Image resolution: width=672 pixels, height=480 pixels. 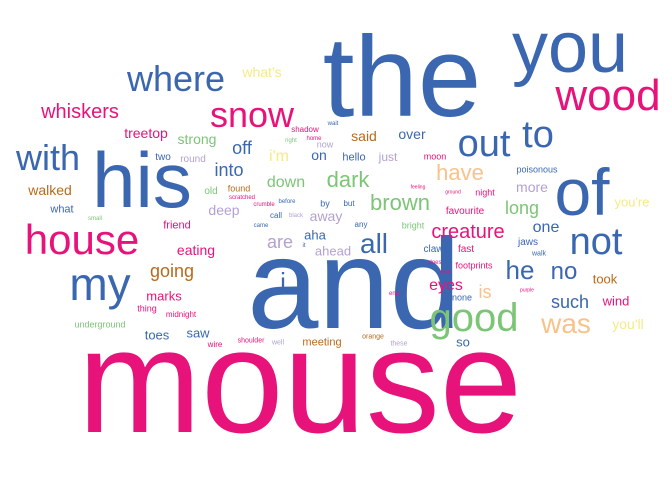 I want to click on word: what, so click(x=62, y=209).